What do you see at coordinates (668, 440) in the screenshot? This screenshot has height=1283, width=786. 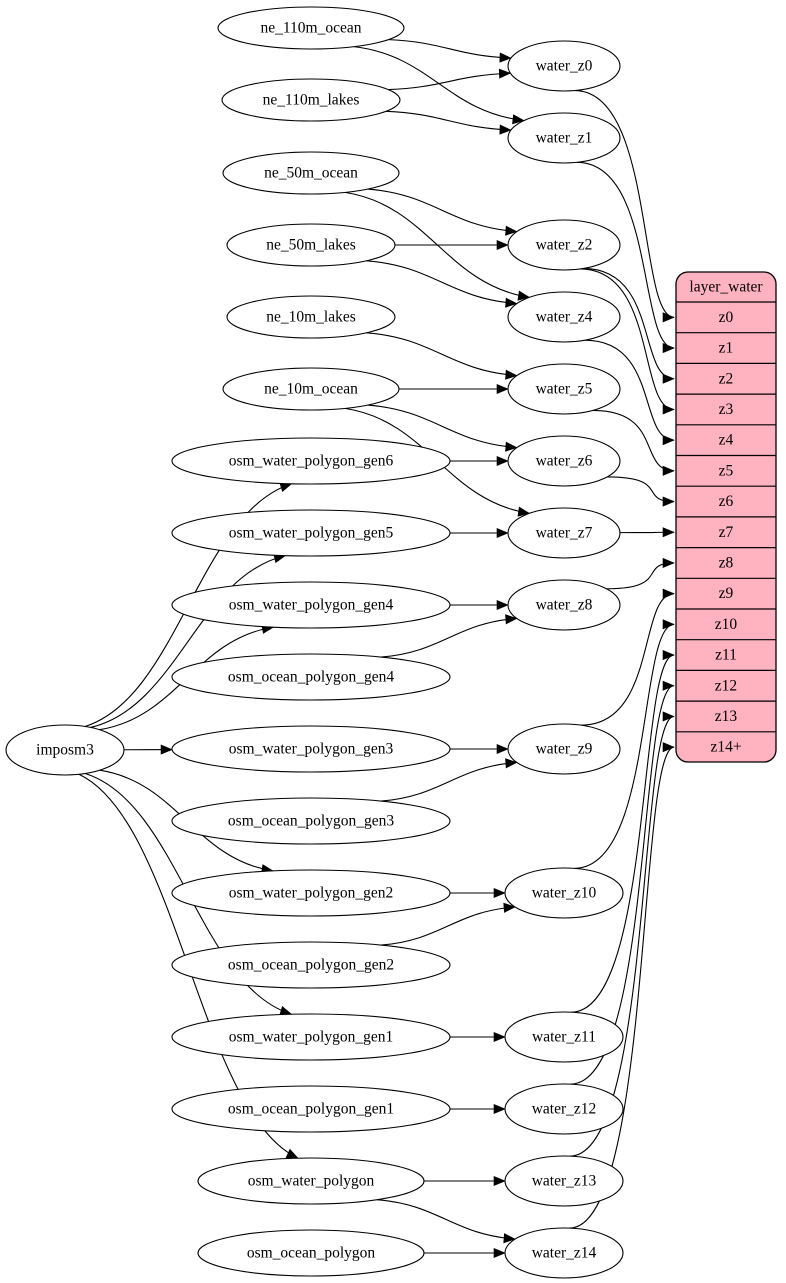 I see `edge-water_z4-to-layer_water-z4-arrowhead` at bounding box center [668, 440].